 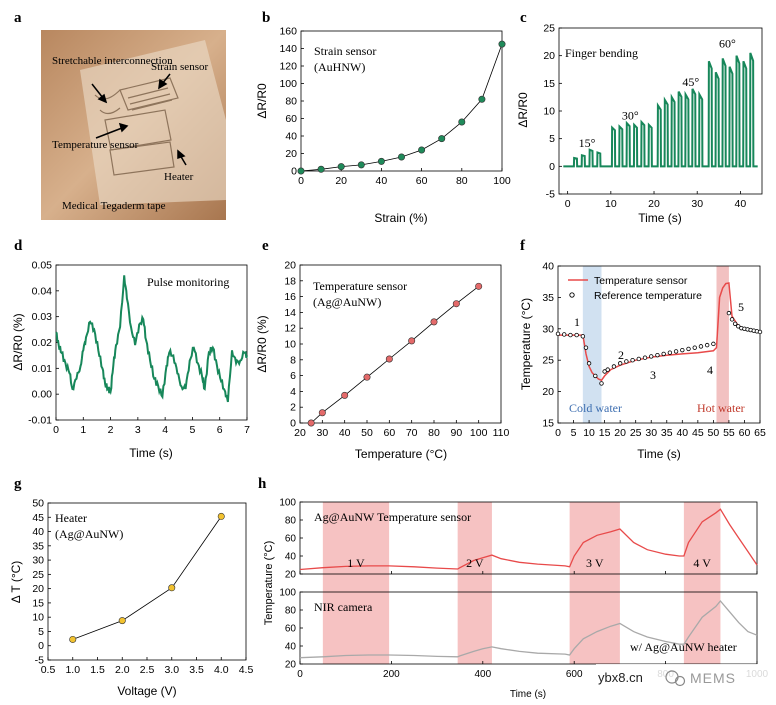 What do you see at coordinates (287, 593) in the screenshot?
I see `y-tick-label: 100` at bounding box center [287, 593].